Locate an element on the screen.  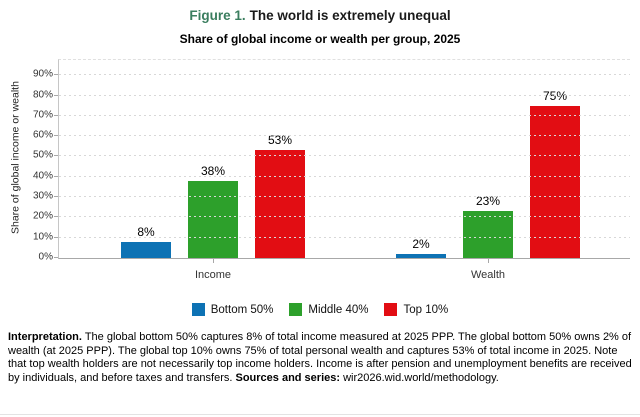
bar-top-10-: 75% is located at coordinates (555, 173).